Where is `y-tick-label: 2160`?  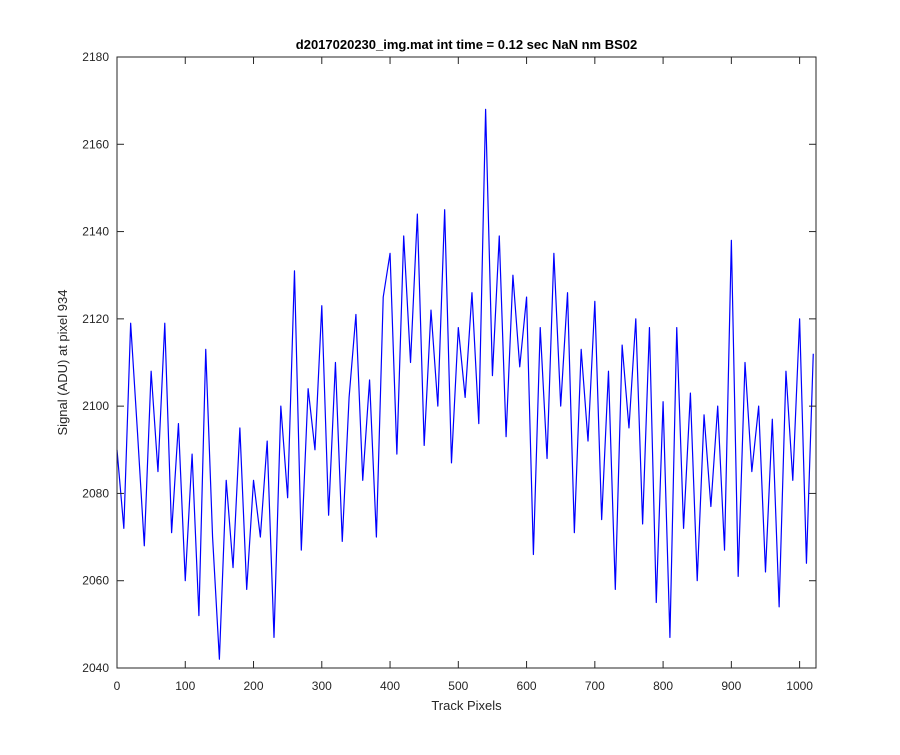
y-tick-label: 2160 is located at coordinates (95, 144).